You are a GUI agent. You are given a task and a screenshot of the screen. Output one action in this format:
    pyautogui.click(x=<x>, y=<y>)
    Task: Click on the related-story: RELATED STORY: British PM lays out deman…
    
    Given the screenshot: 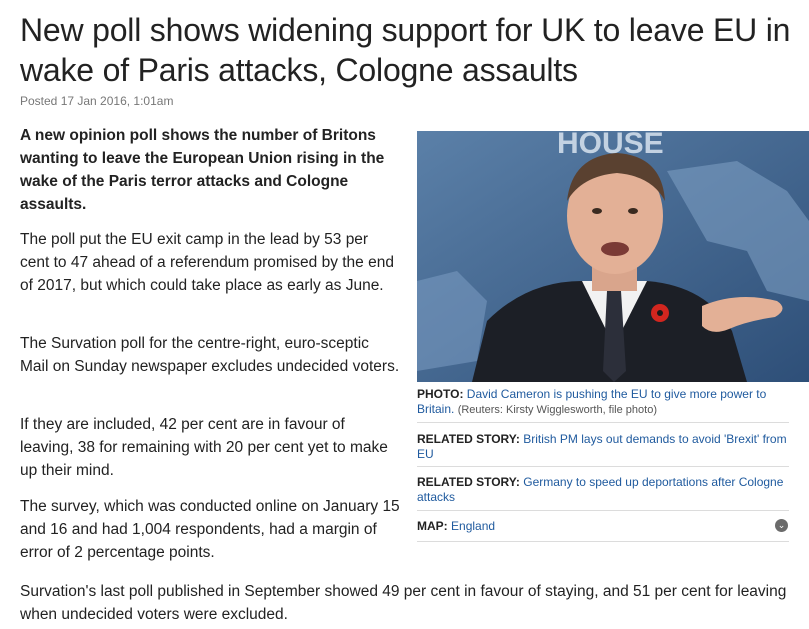 What is the action you would take?
    pyautogui.click(x=607, y=447)
    